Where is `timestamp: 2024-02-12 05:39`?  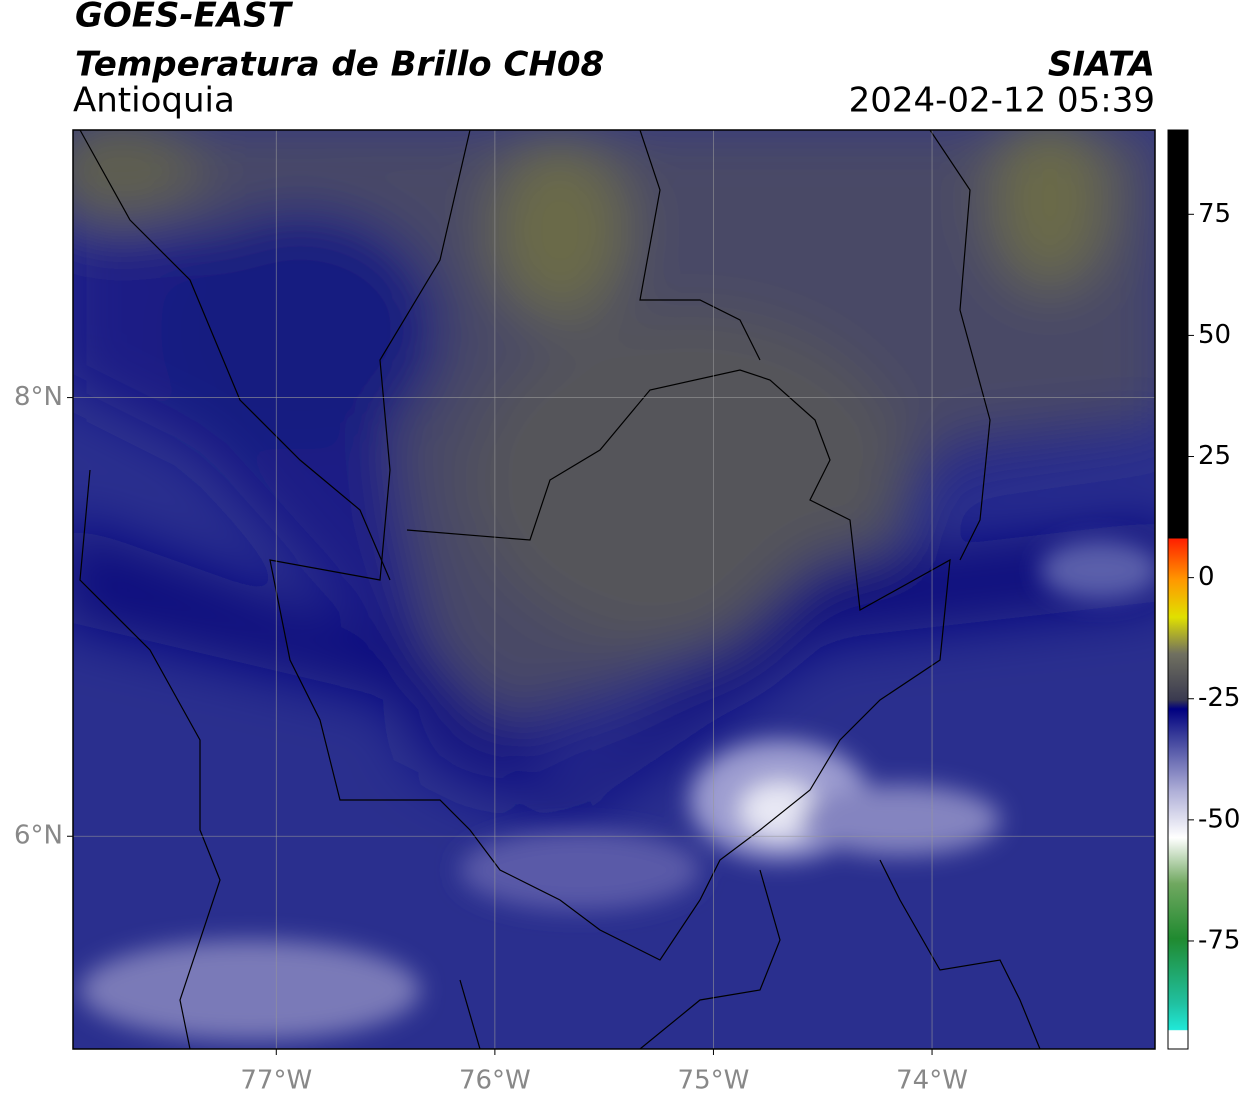 timestamp: 2024-02-12 05:39 is located at coordinates (1002, 101).